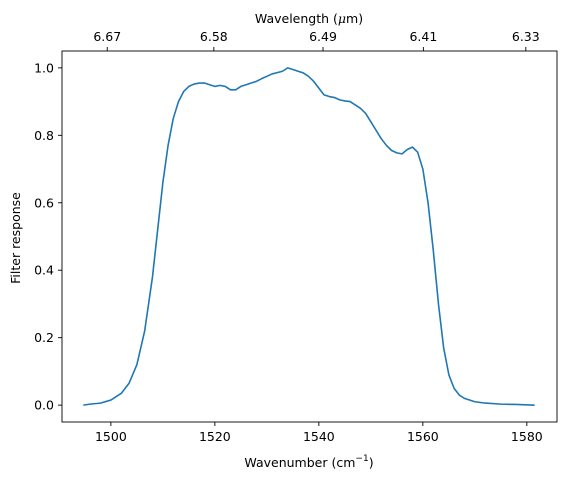  Describe the element at coordinates (15, 238) in the screenshot. I see `y-axis-label: Filter response` at that location.